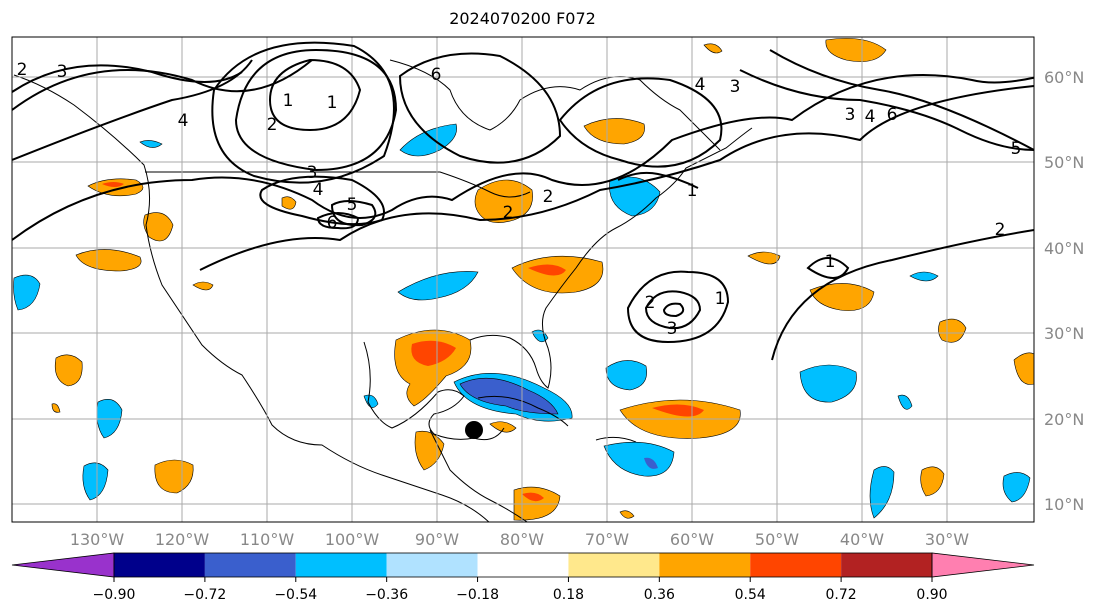 The image size is (1105, 615). I want to click on longitude-label: 70°W, so click(607, 539).